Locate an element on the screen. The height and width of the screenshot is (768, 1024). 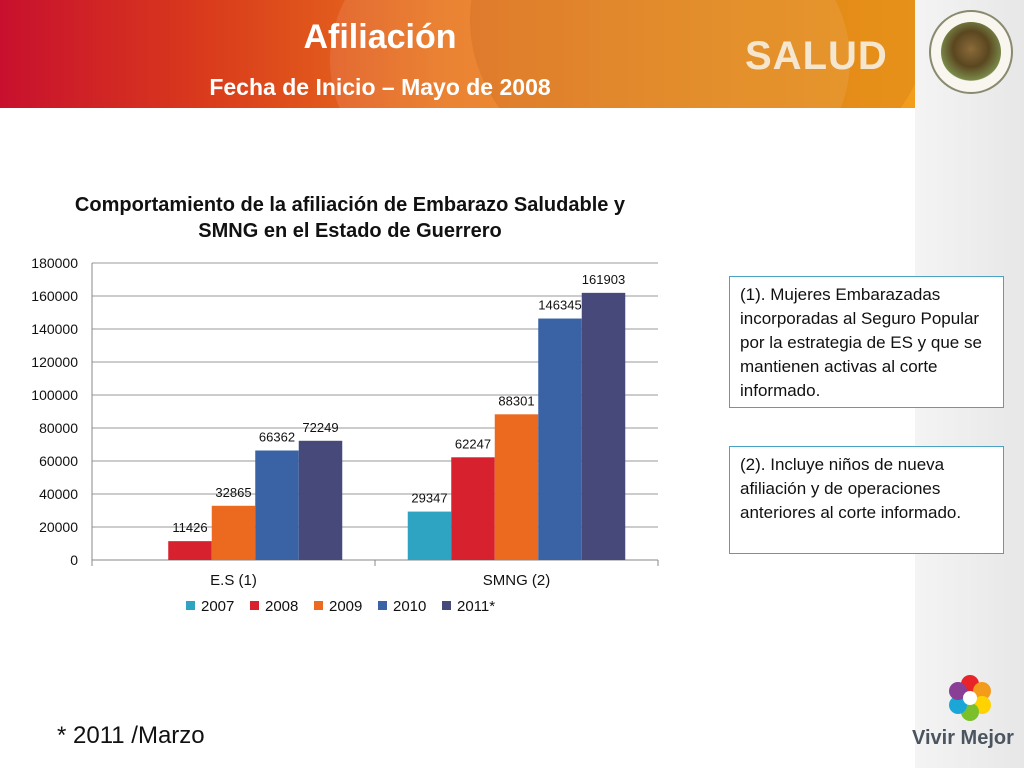
data-label: 32865 is located at coordinates (233, 492).